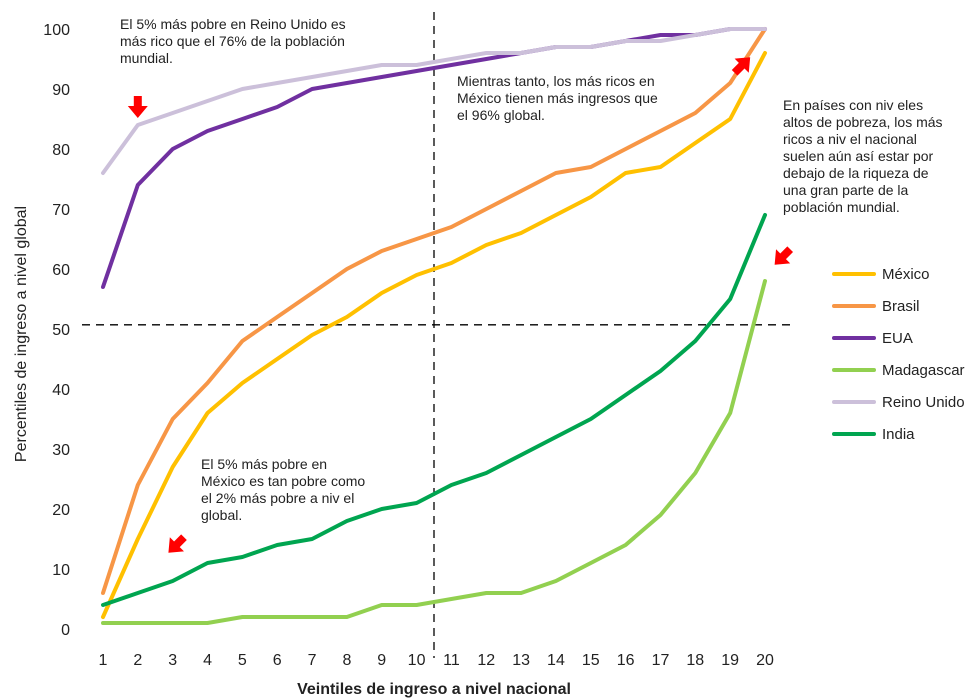  Describe the element at coordinates (103, 660) in the screenshot. I see `x-tick-label: 1` at that location.